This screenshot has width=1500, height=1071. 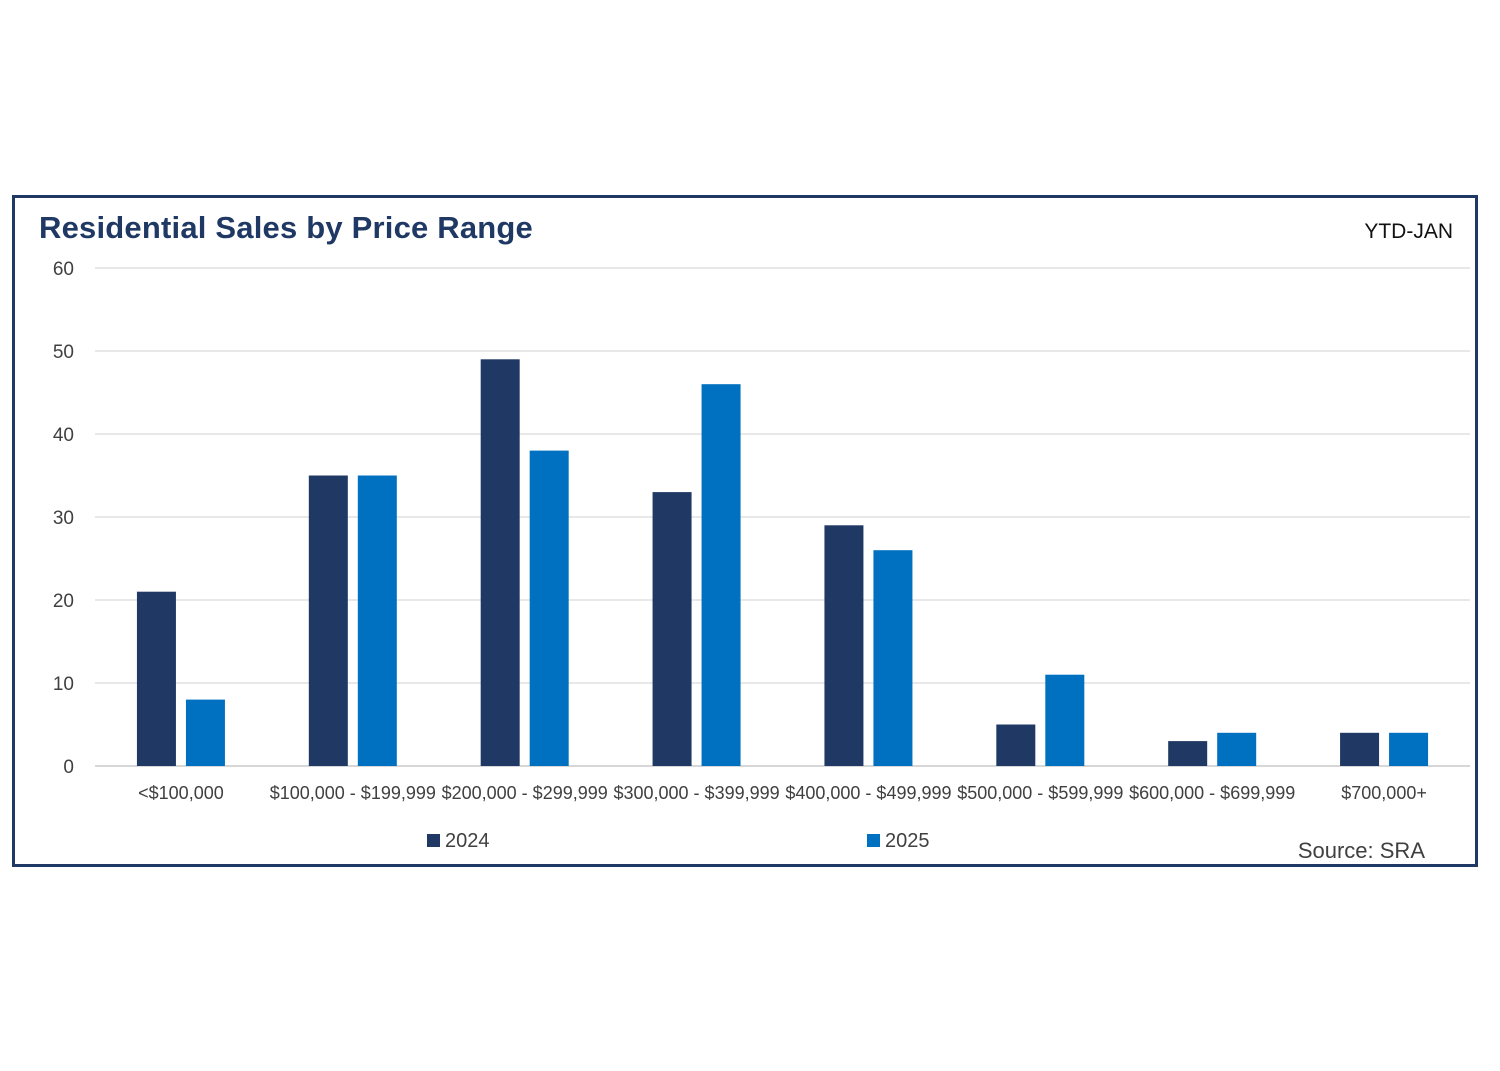 What do you see at coordinates (181, 793) in the screenshot?
I see `x-tick-label: <$100,000` at bounding box center [181, 793].